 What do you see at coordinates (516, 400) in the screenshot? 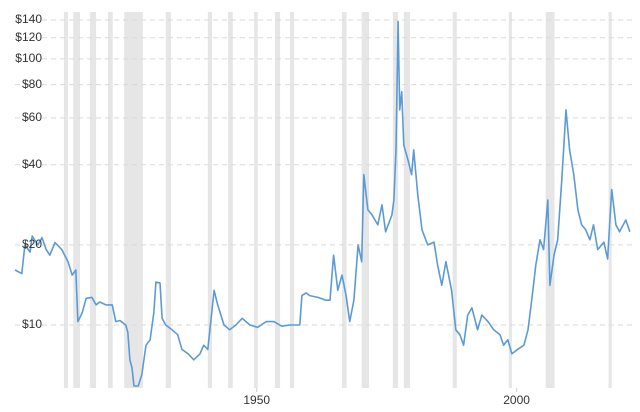
I see `x-tick-label: 2000` at bounding box center [516, 400].